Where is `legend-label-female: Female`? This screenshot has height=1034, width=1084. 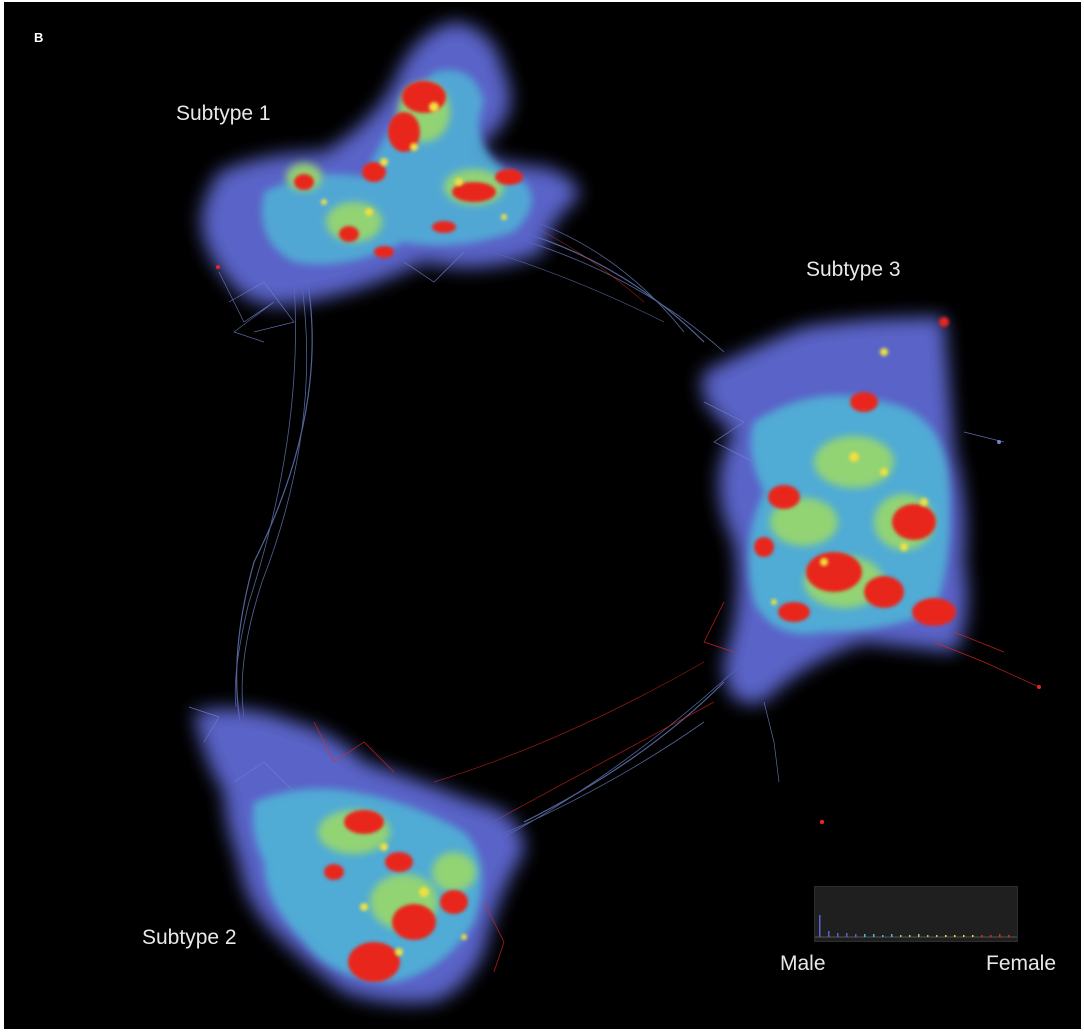 legend-label-female: Female is located at coordinates (1021, 963).